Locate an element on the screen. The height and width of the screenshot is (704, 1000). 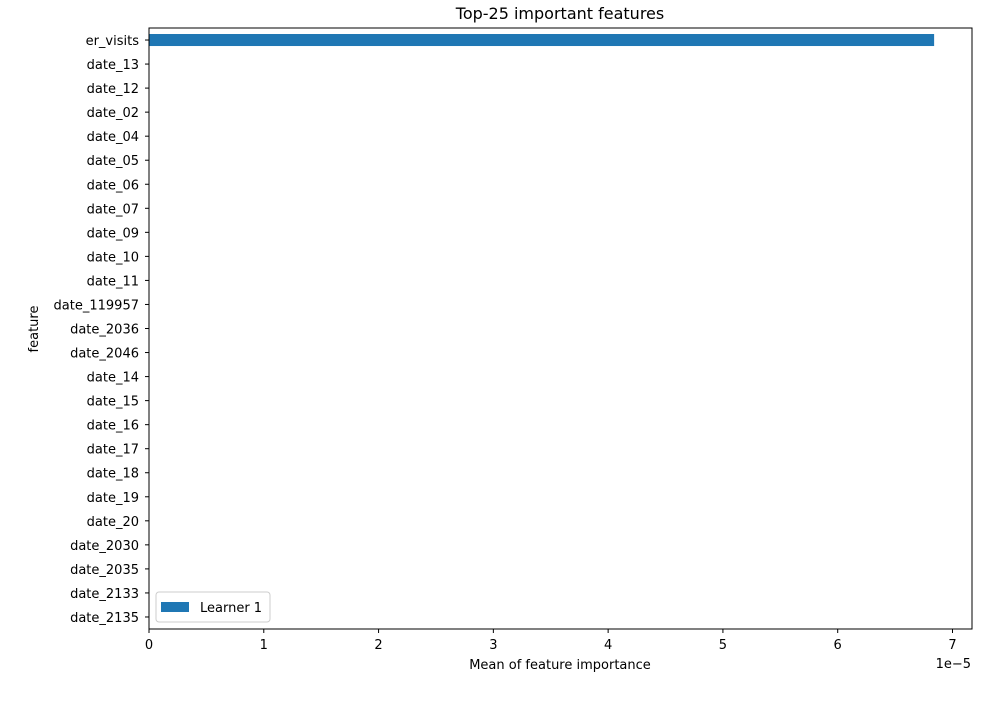
y-axis-label: feature is located at coordinates (34, 329).